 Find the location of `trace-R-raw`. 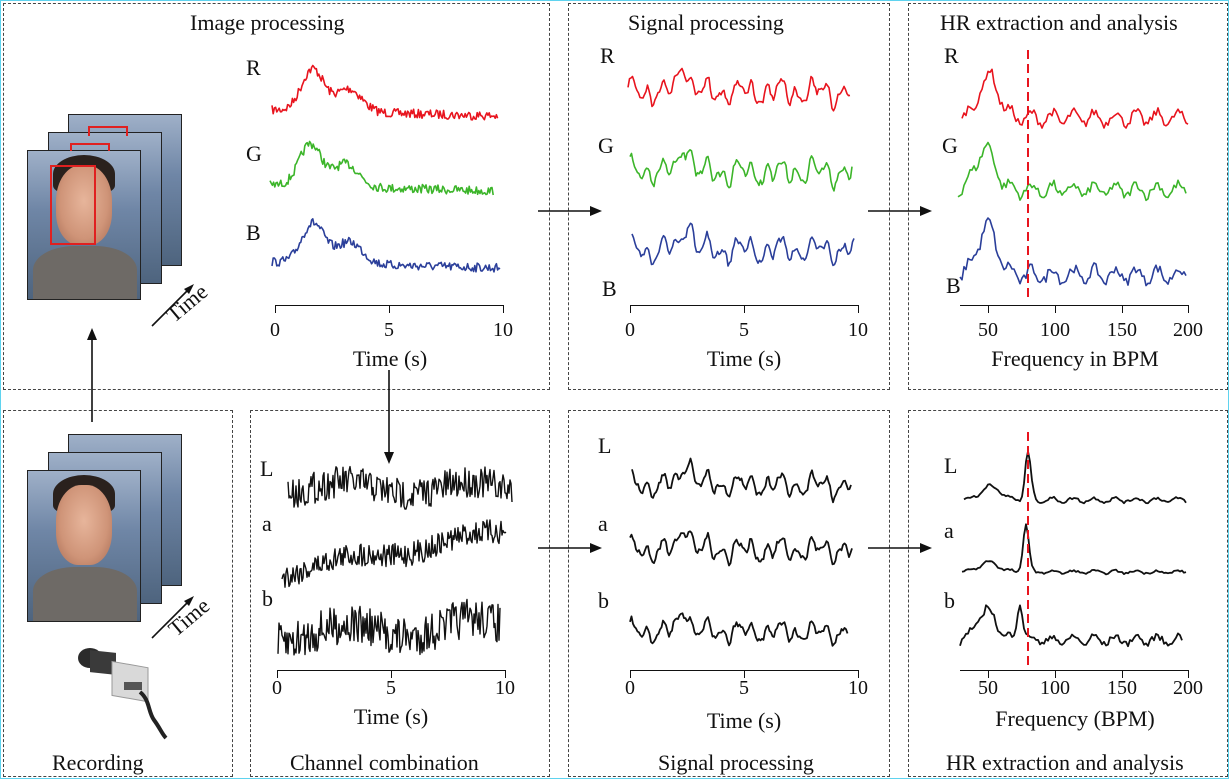

trace-R-raw is located at coordinates (385, 92).